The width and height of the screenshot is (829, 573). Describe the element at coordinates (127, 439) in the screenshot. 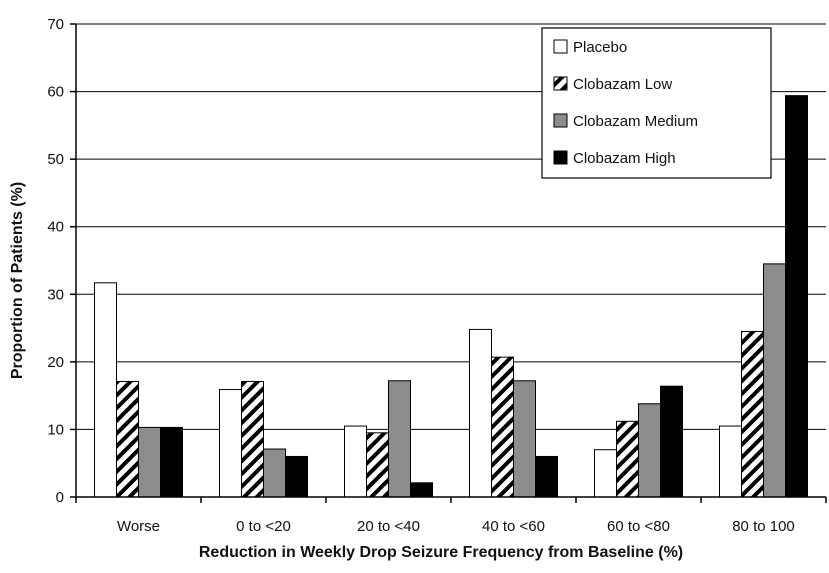

I see `bar-clobazam-low-worse` at that location.